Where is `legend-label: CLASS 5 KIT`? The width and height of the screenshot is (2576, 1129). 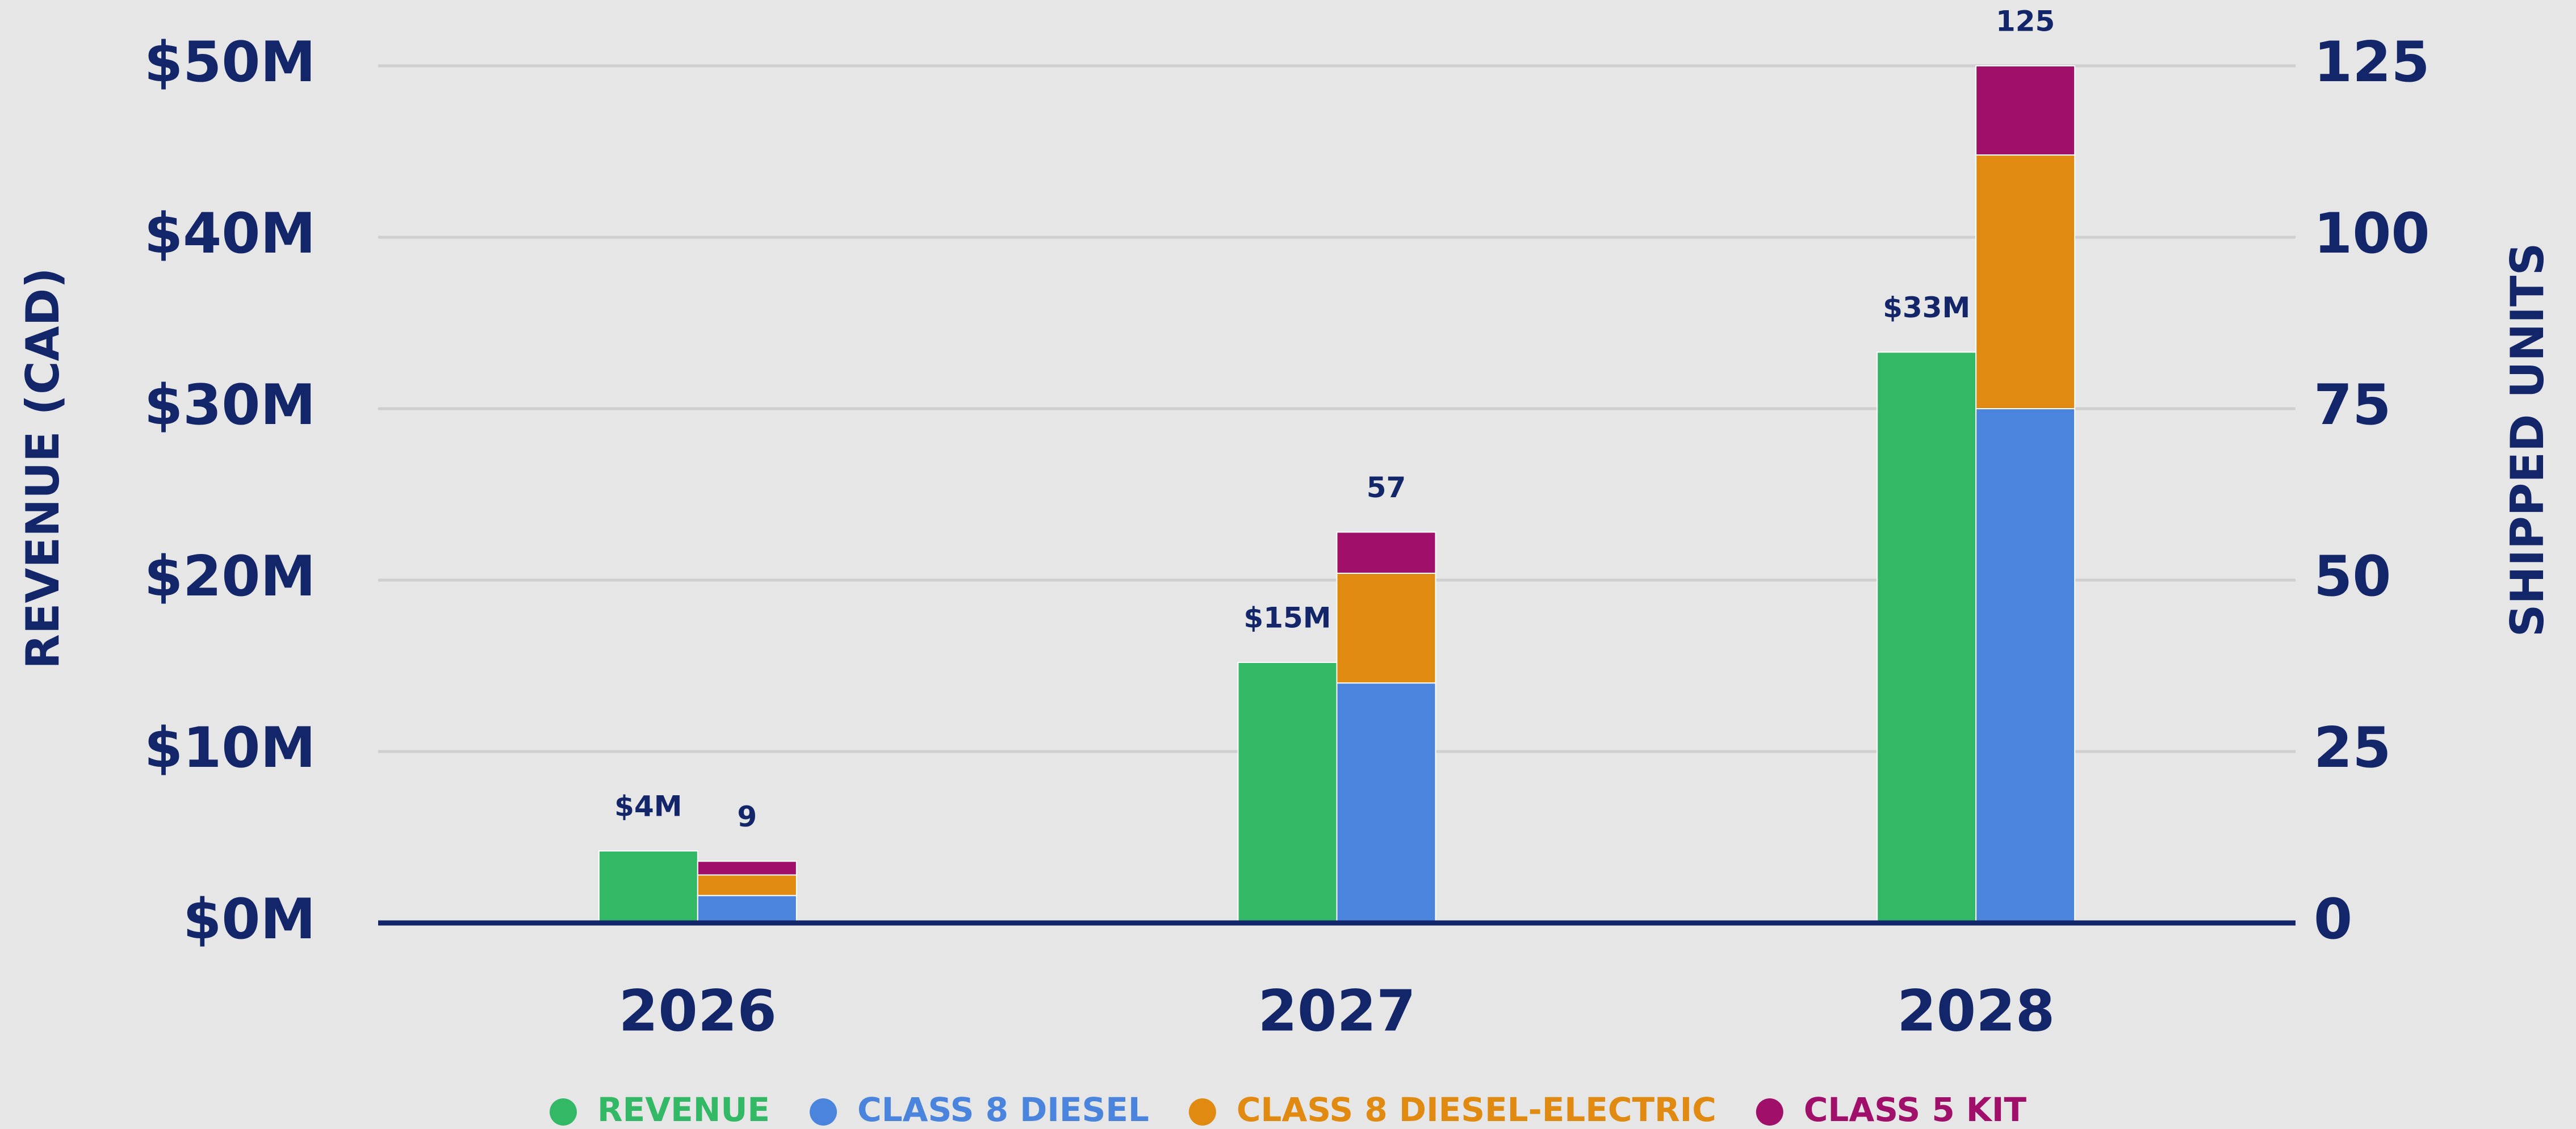
legend-label: CLASS 5 KIT is located at coordinates (1915, 1109).